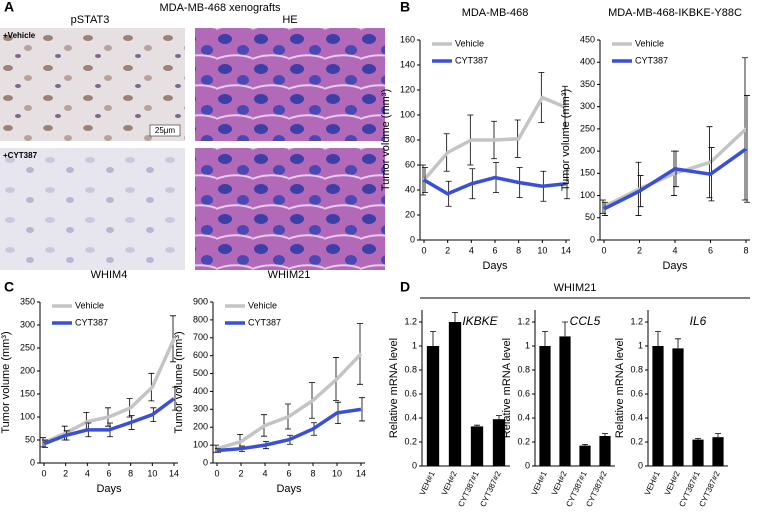 This screenshot has height=522, width=766. Describe the element at coordinates (200, 409) in the screenshot. I see `y-tick-label: 300` at that location.